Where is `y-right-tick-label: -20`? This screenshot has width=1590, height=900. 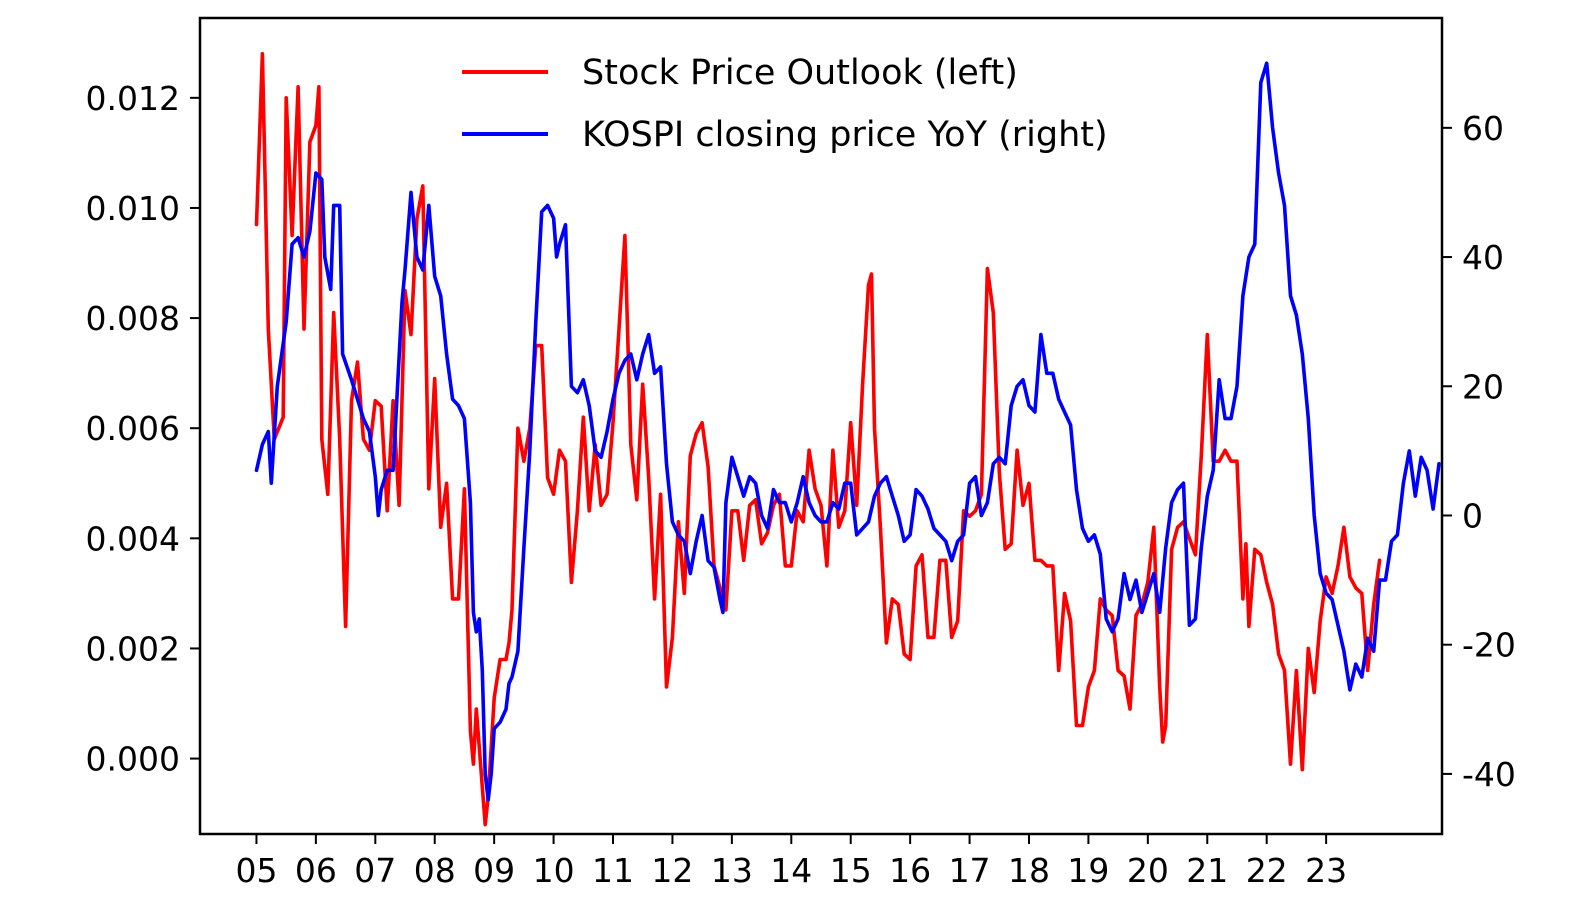 y-right-tick-label: -20 is located at coordinates (1489, 645).